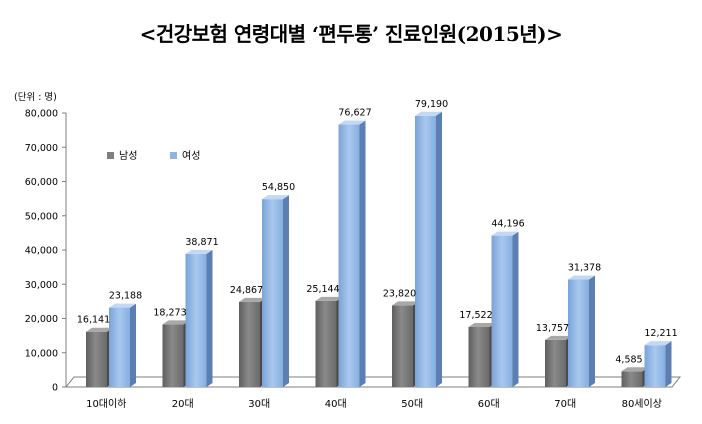 The height and width of the screenshot is (424, 702). Describe the element at coordinates (322, 289) in the screenshot. I see `data-label: 25,144` at that location.